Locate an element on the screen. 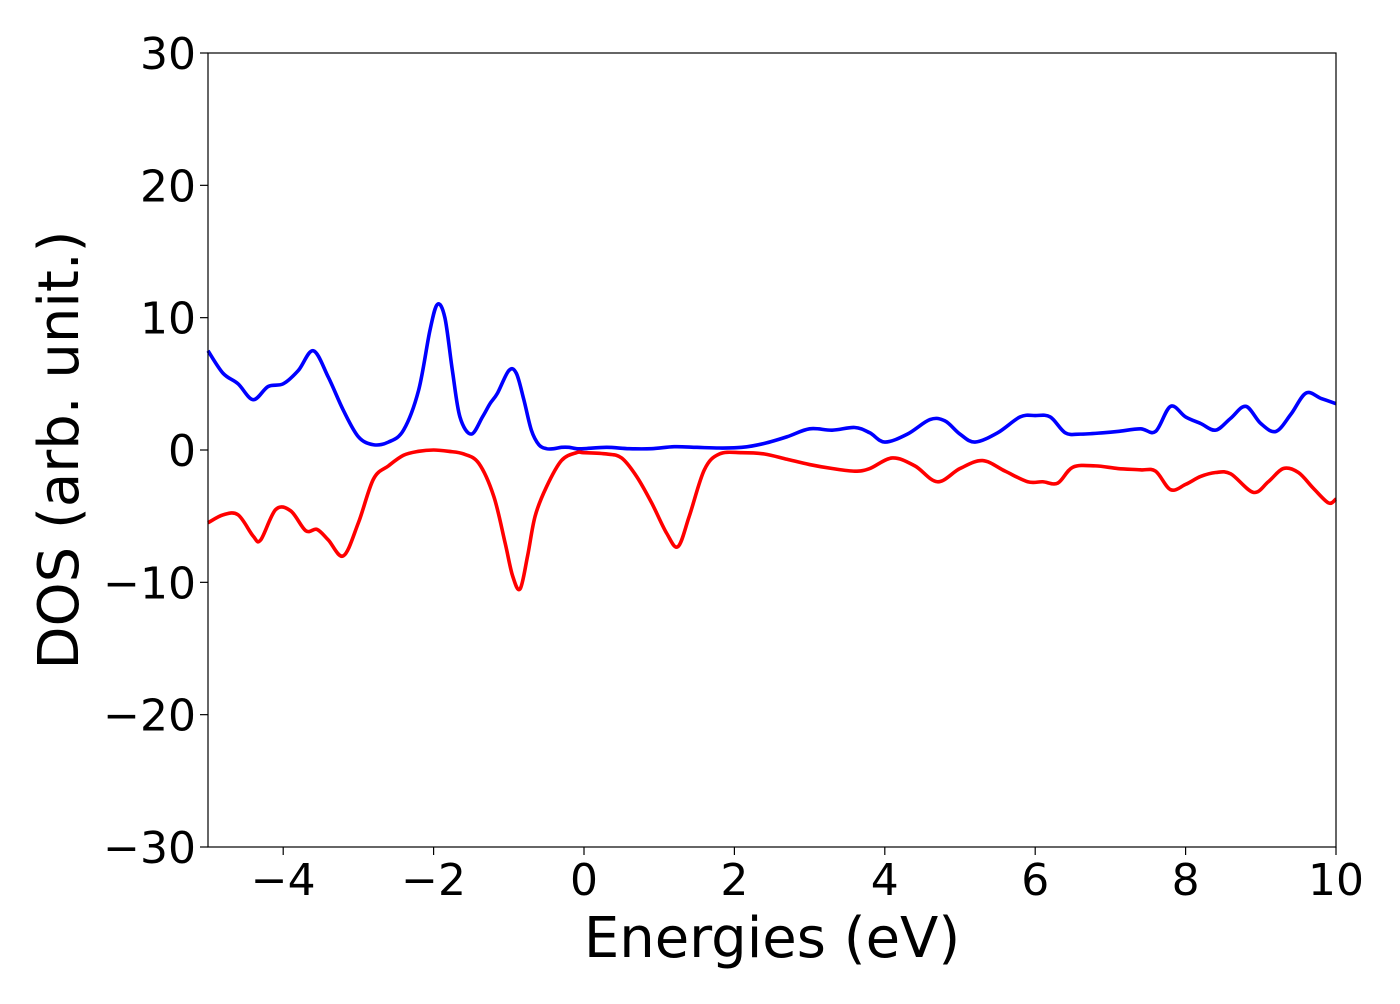 The height and width of the screenshot is (1004, 1400). x-axis-label: Energies (eV) is located at coordinates (772, 938).